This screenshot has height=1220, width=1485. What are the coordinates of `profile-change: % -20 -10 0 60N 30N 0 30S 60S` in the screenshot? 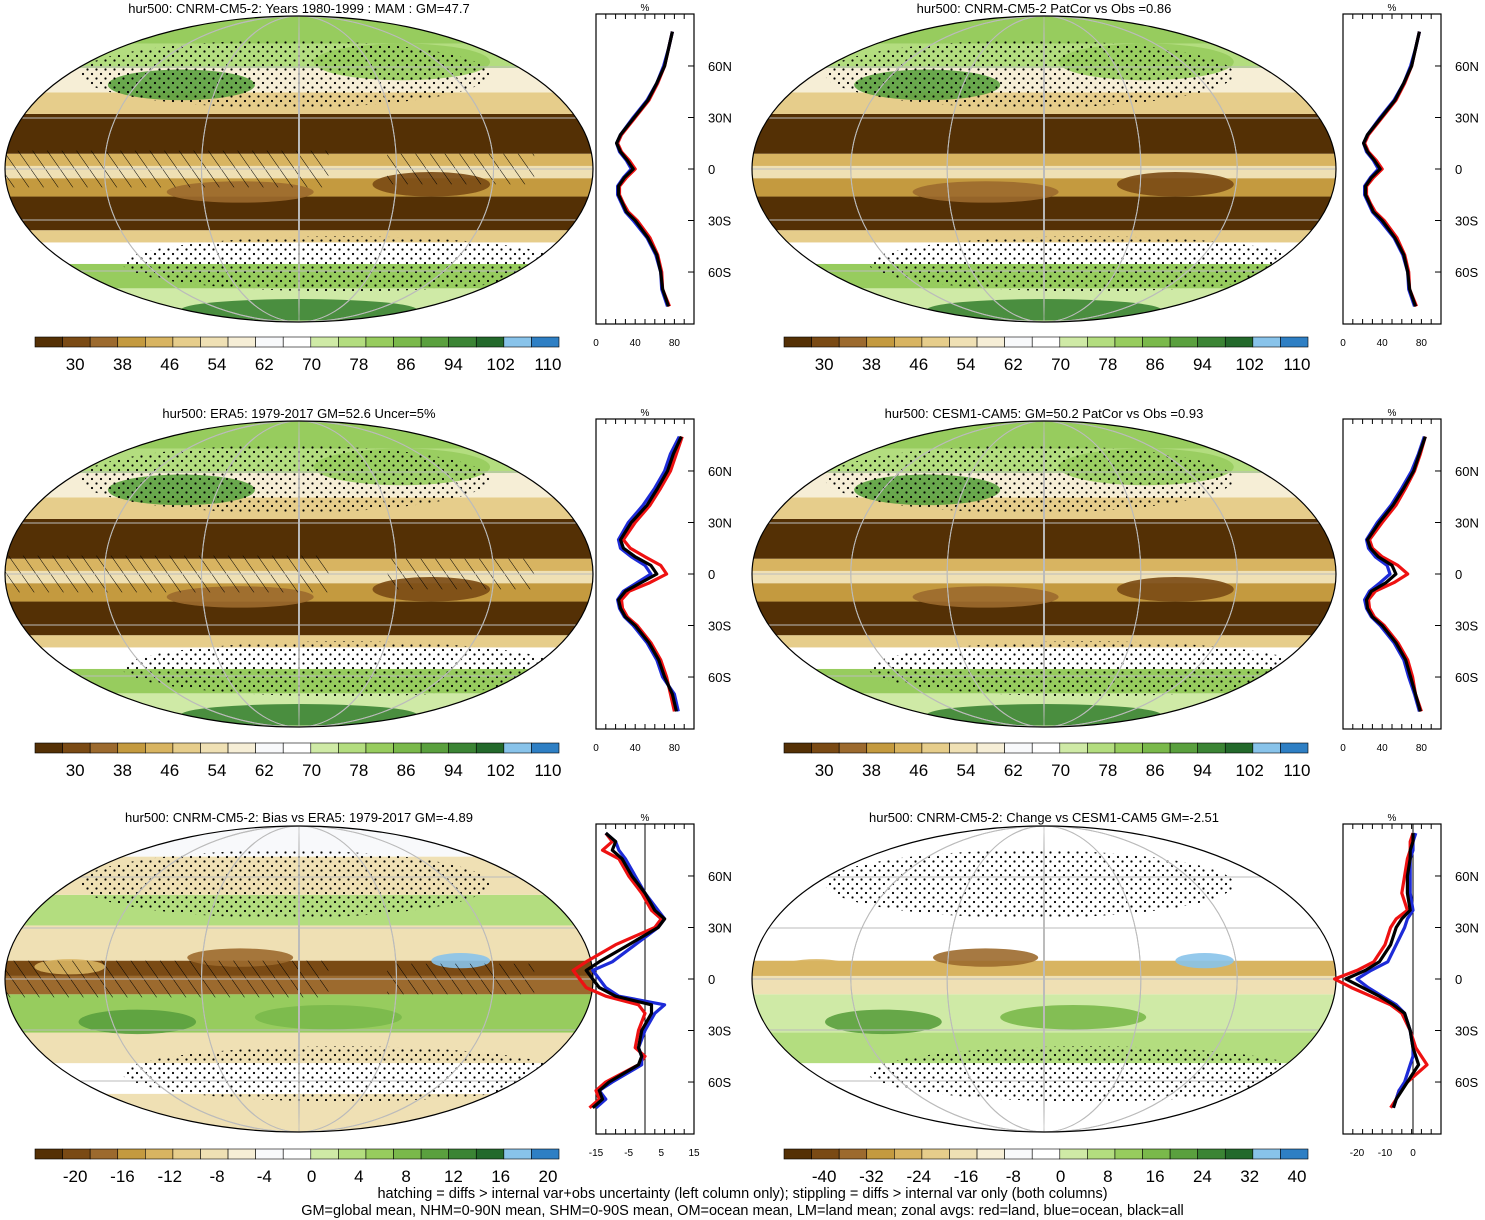 It's located at (1405, 986).